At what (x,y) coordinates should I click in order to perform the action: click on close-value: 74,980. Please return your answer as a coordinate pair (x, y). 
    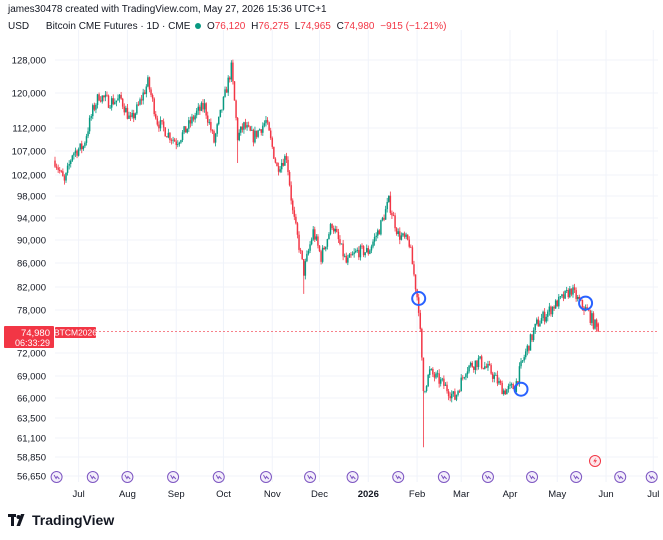
    Looking at the image, I should click on (359, 26).